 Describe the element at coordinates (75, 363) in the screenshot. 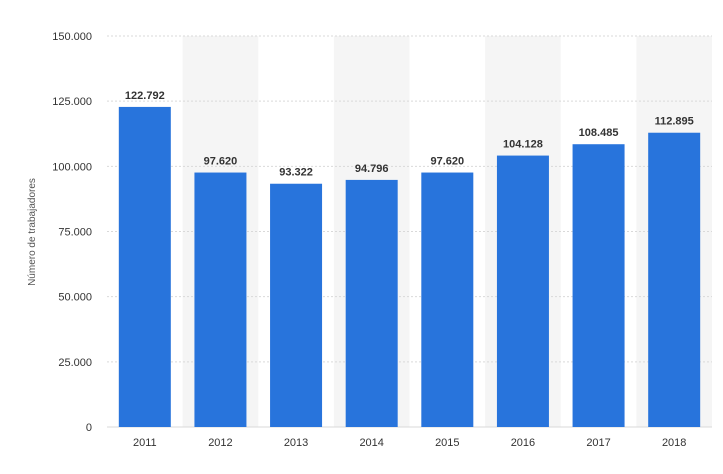

I see `y-tick-label: 25.000` at that location.